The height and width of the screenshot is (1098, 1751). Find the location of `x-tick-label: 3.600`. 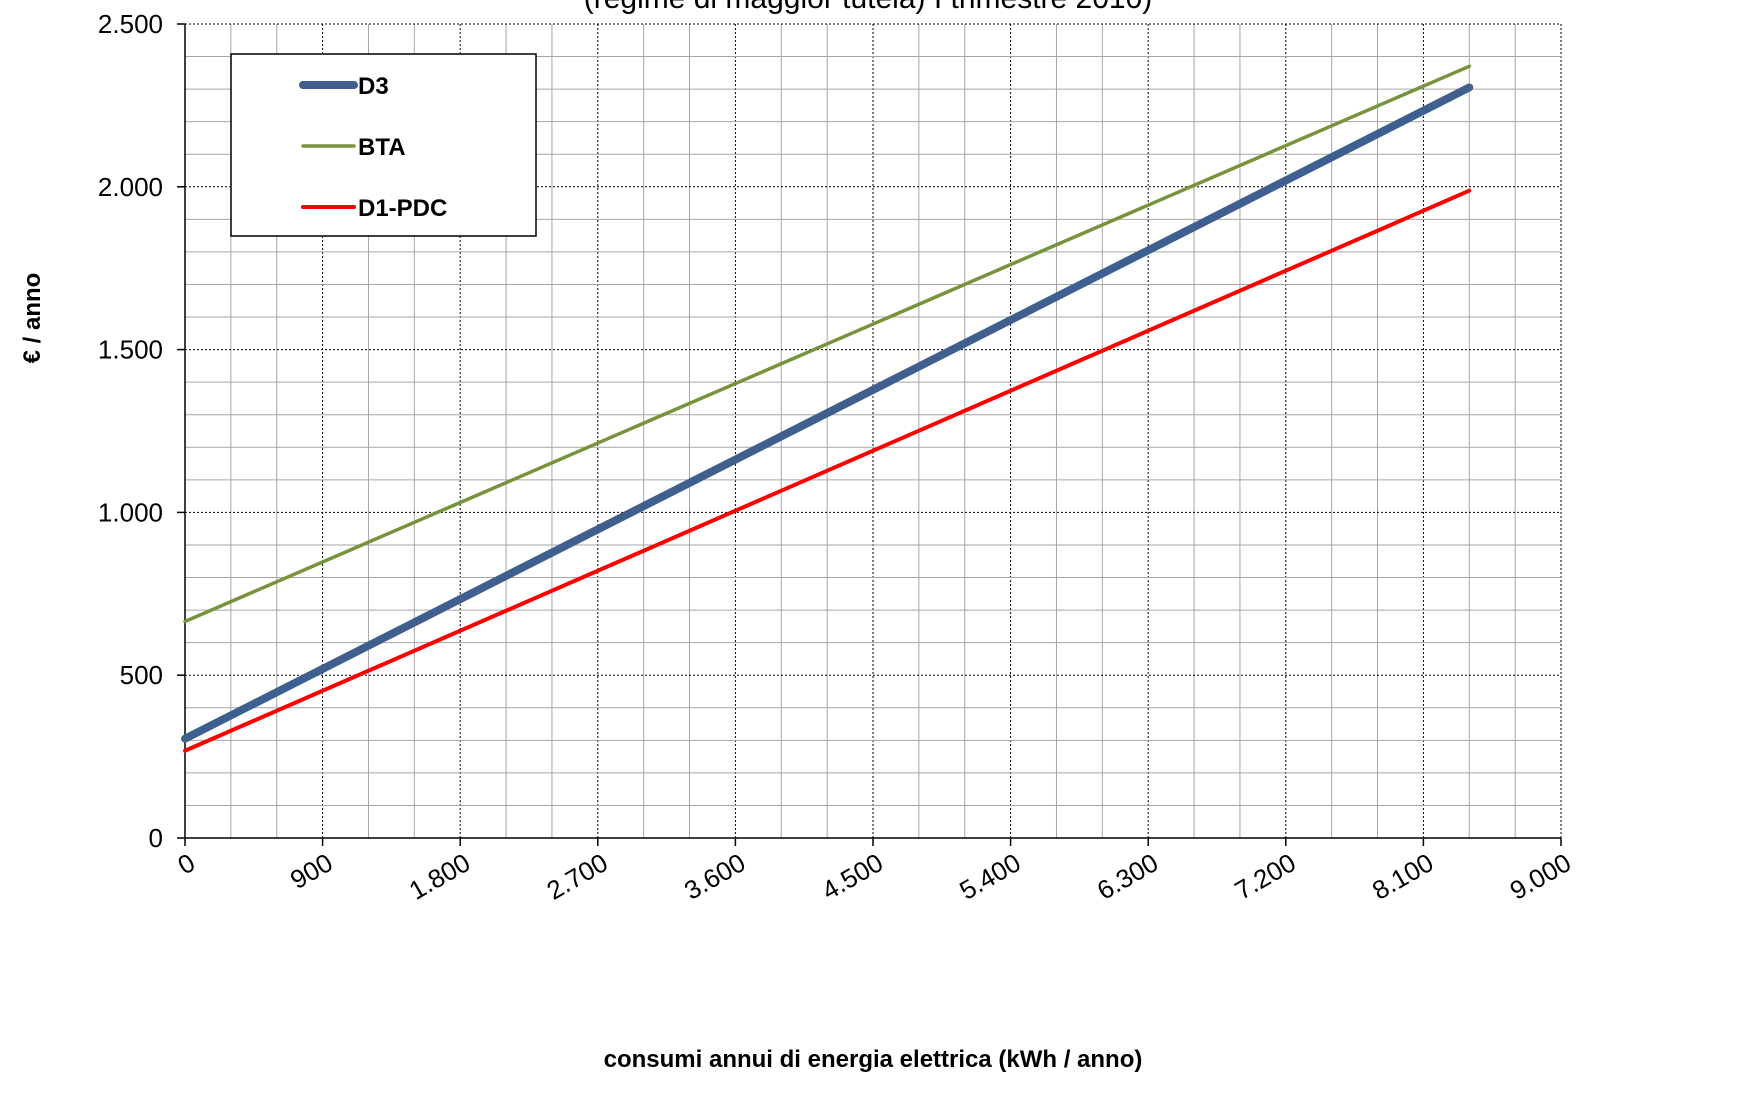

x-tick-label: 3.600 is located at coordinates (714, 876).